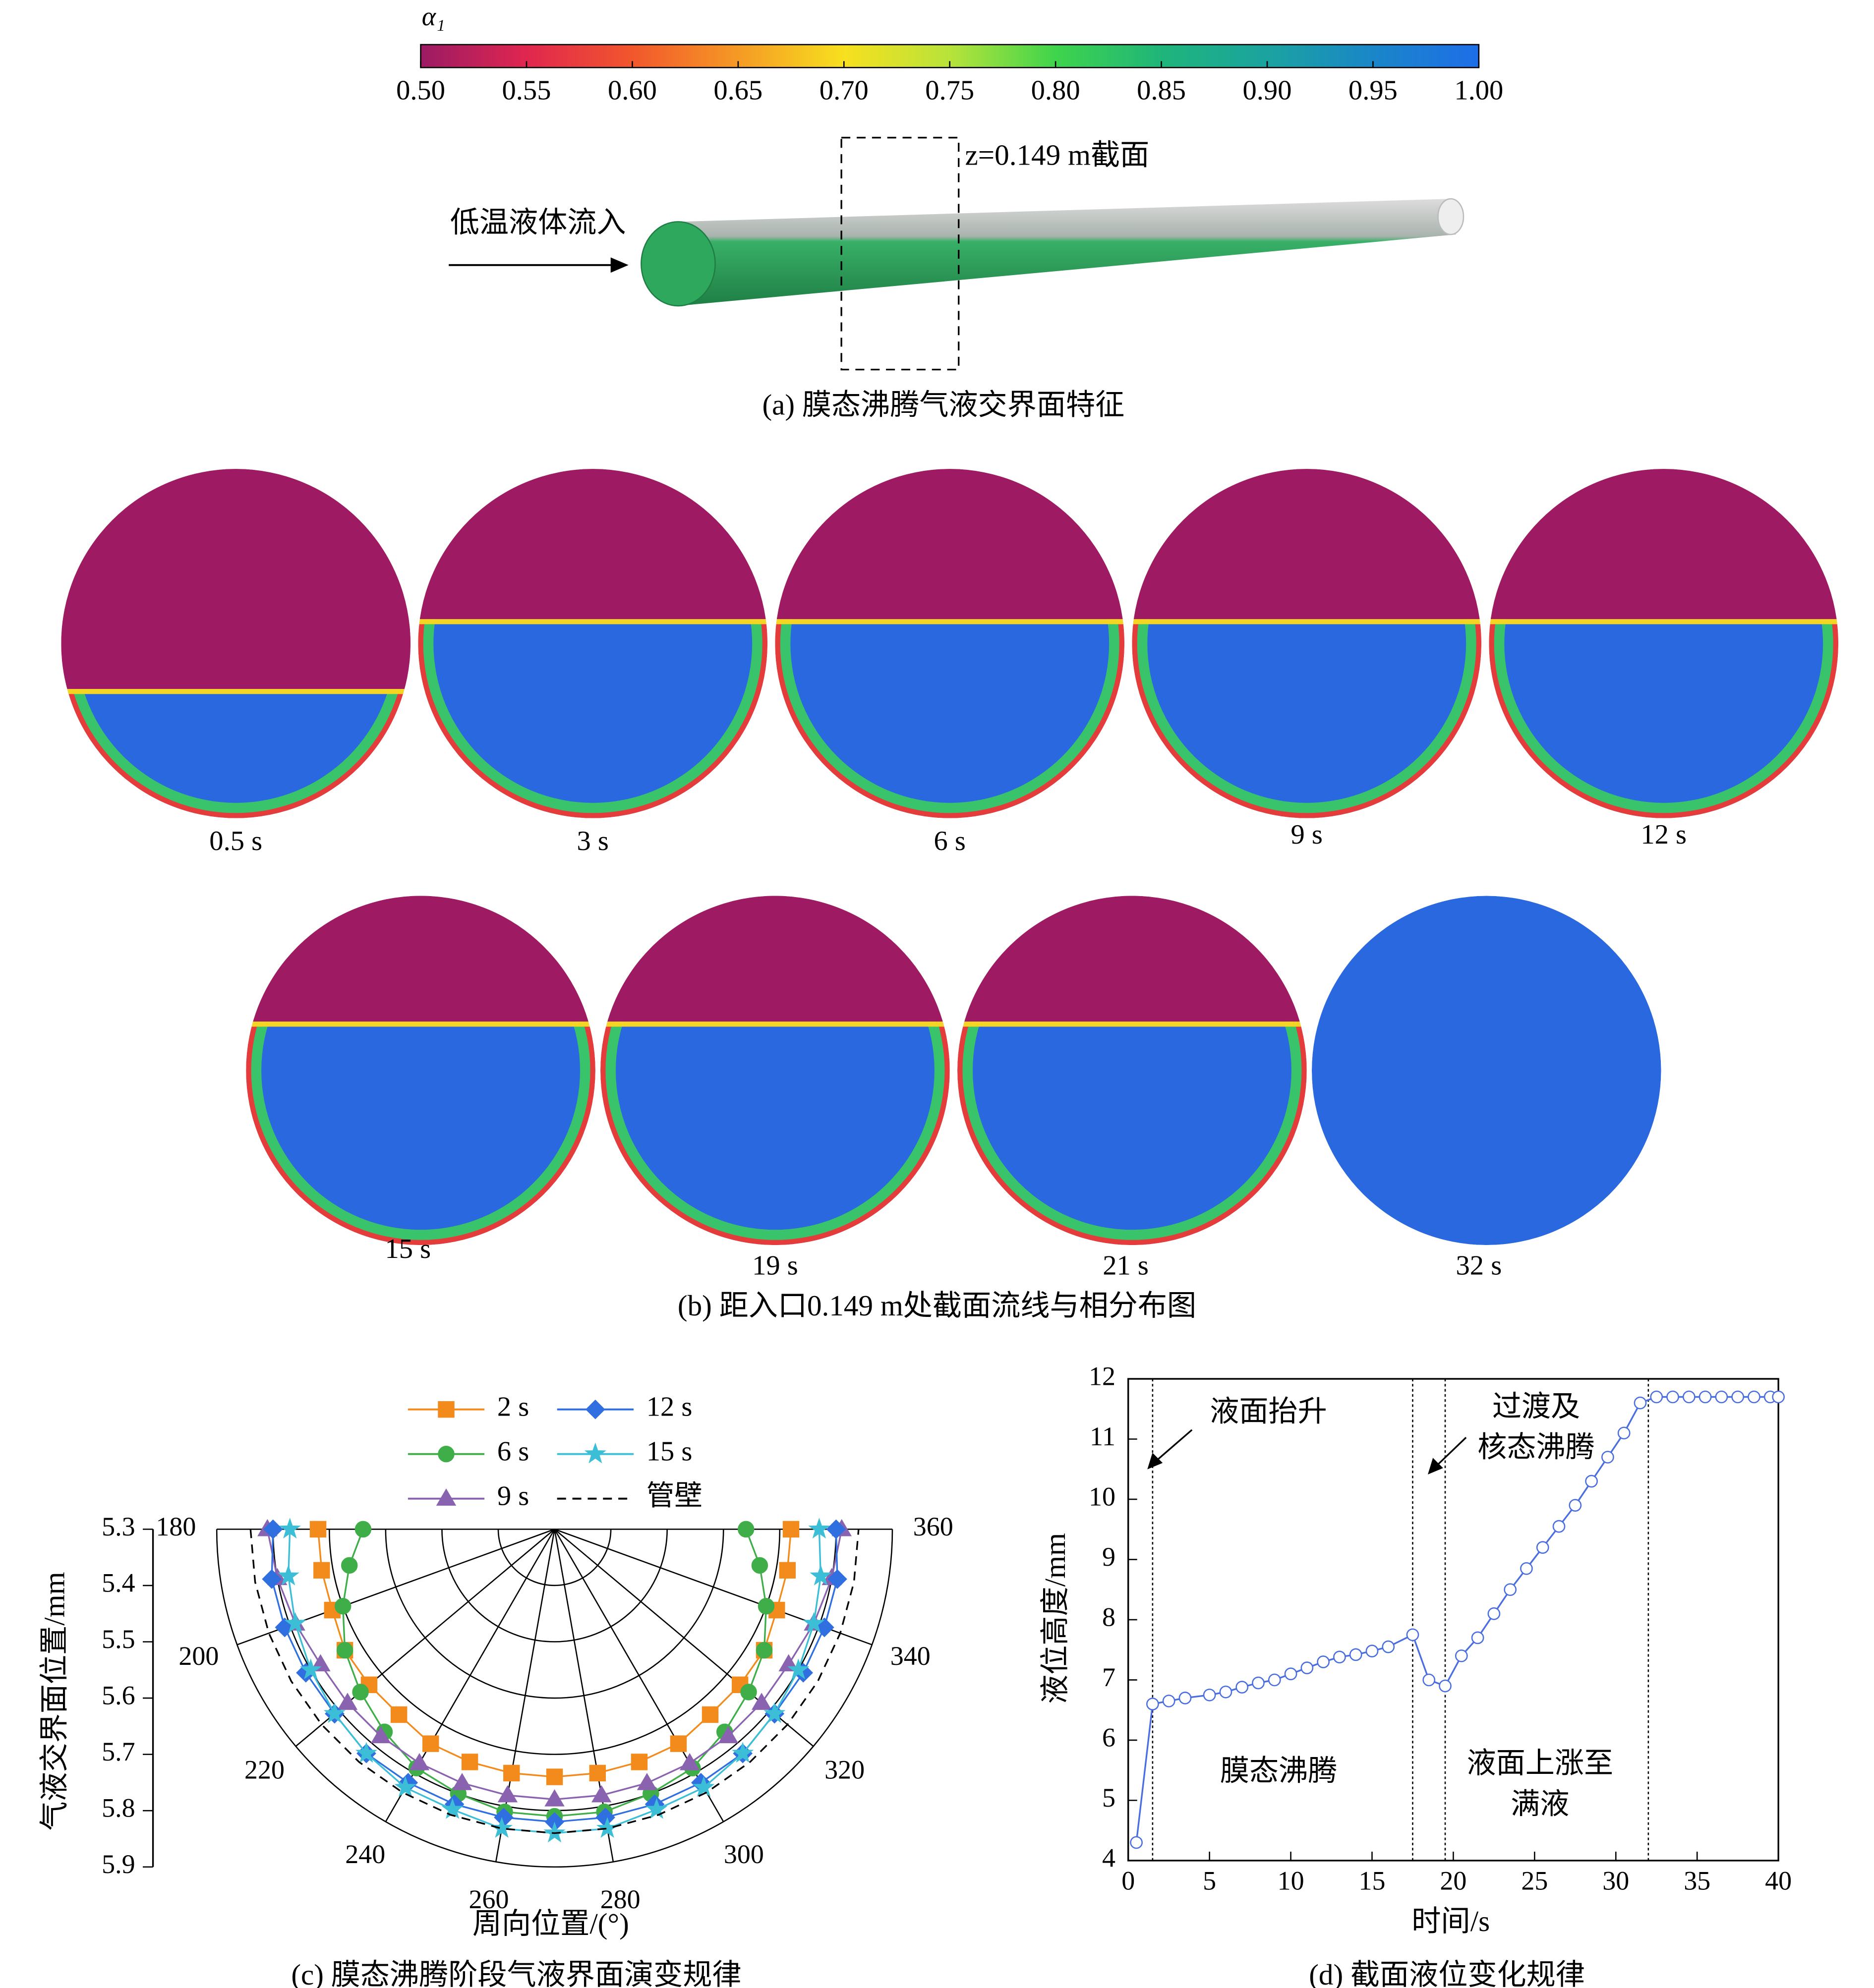  What do you see at coordinates (118, 1582) in the screenshot?
I see `y-tick-label: 5.4` at bounding box center [118, 1582].